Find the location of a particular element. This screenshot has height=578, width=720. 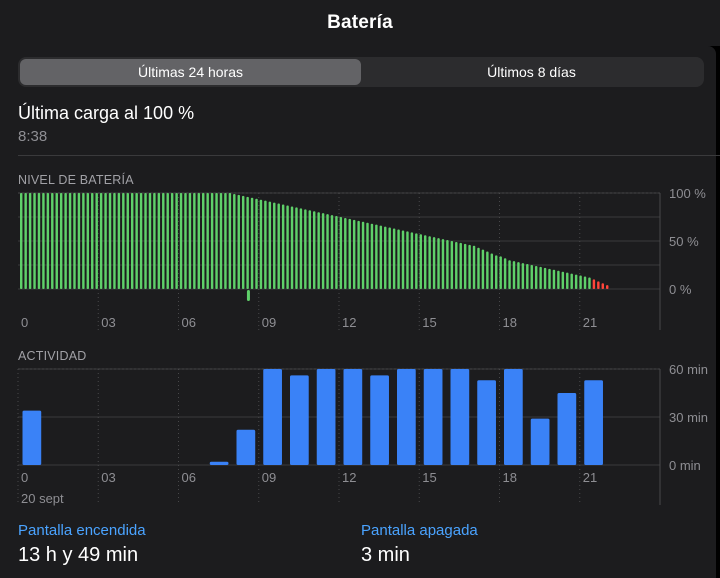

battery-x-tick-label: 21 is located at coordinates (590, 322).